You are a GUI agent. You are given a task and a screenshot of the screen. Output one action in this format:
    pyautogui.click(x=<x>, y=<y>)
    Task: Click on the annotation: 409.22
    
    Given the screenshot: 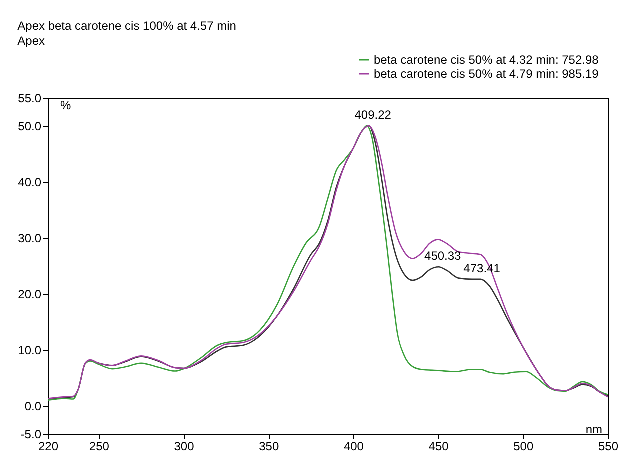 What is the action you would take?
    pyautogui.click(x=373, y=115)
    